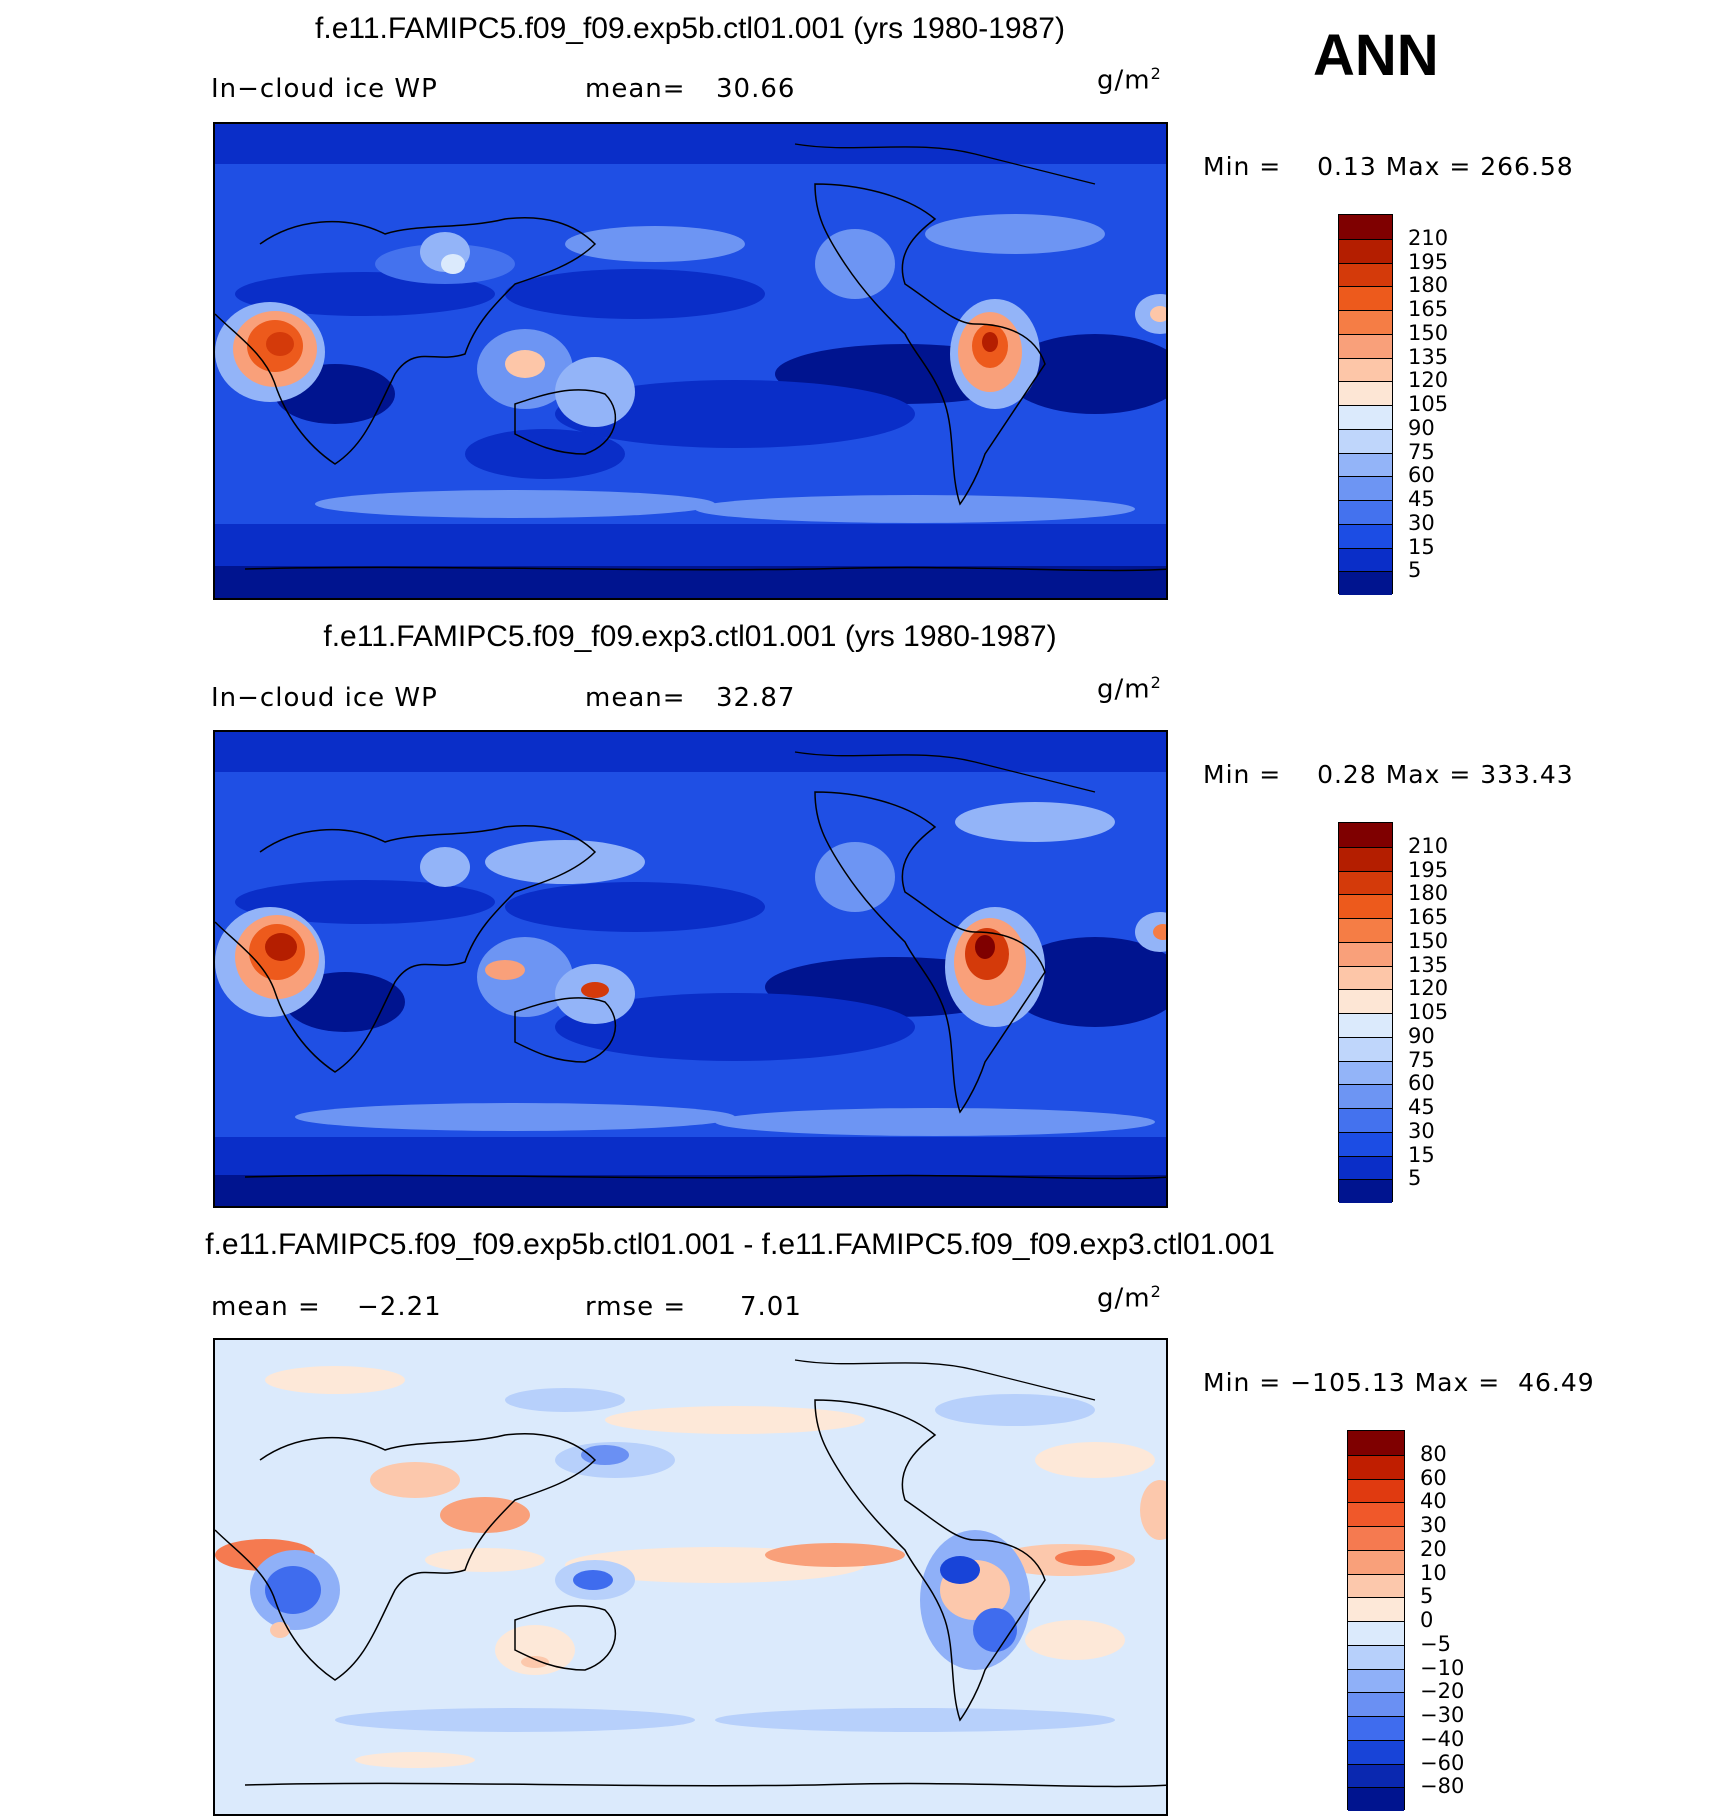 The width and height of the screenshot is (1710, 1820). What do you see at coordinates (324, 89) in the screenshot?
I see `panel-1-variable-label: In−cloud ice WP` at bounding box center [324, 89].